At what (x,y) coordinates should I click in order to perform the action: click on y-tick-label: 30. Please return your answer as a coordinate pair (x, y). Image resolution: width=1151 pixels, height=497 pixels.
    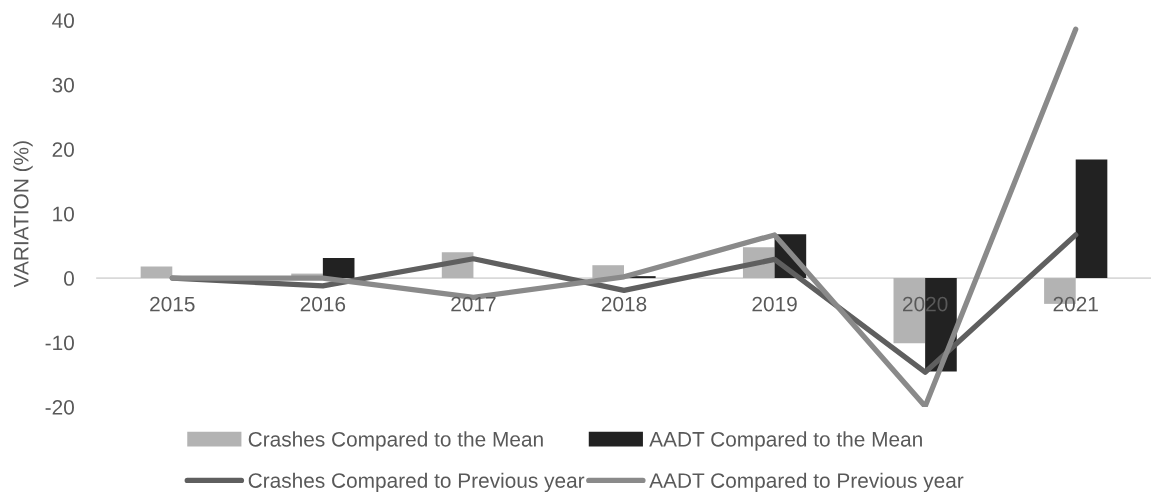
    Looking at the image, I should click on (63, 85).